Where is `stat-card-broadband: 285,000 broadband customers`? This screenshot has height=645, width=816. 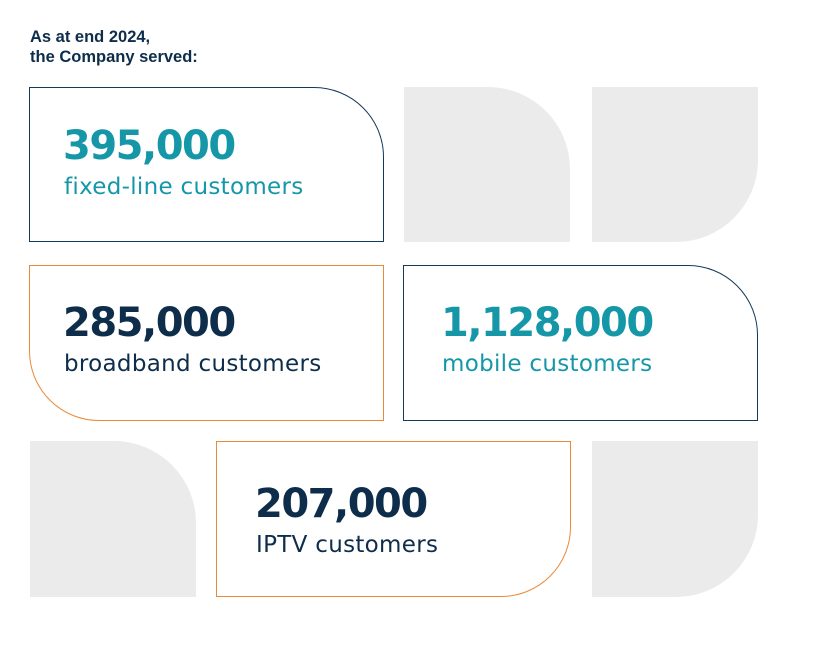
stat-card-broadband: 285,000 broadband customers is located at coordinates (206, 343).